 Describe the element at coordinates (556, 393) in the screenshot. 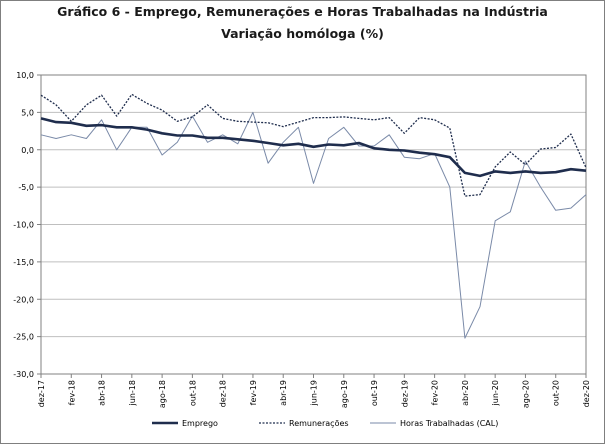

I see `x-tick-label: out-20` at that location.